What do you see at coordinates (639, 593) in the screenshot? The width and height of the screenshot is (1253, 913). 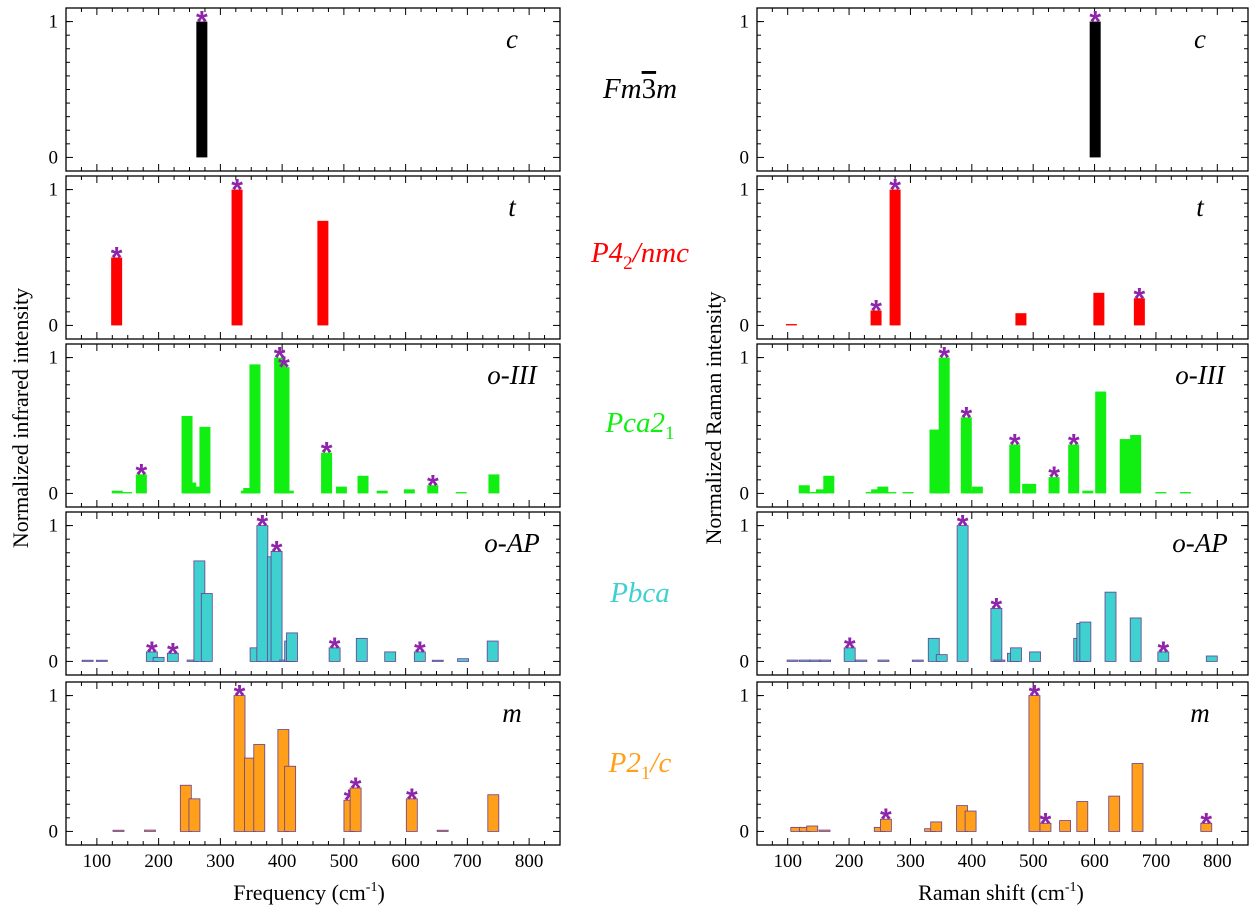 I see `spacegroup-label-oap: Pbca` at bounding box center [639, 593].